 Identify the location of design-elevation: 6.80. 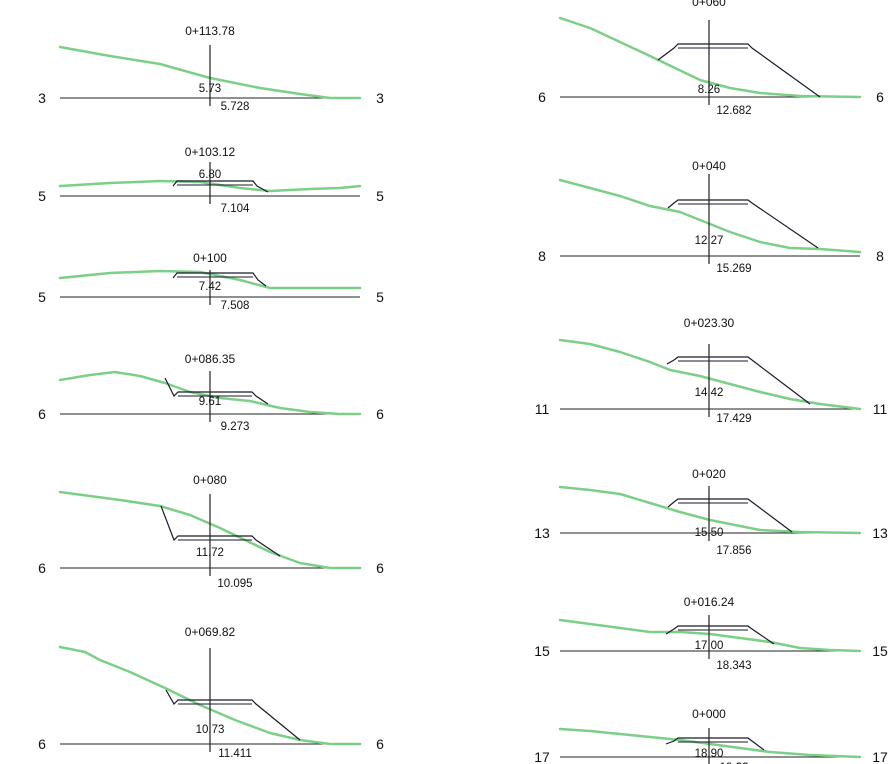
(210, 175).